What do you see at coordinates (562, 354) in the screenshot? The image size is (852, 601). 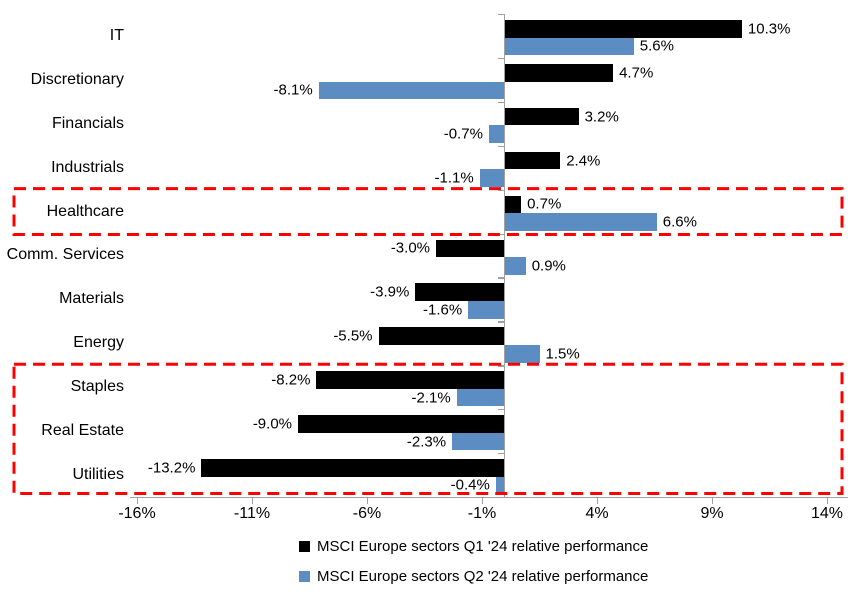 I see `value-label-q2-energy: 1.5%` at bounding box center [562, 354].